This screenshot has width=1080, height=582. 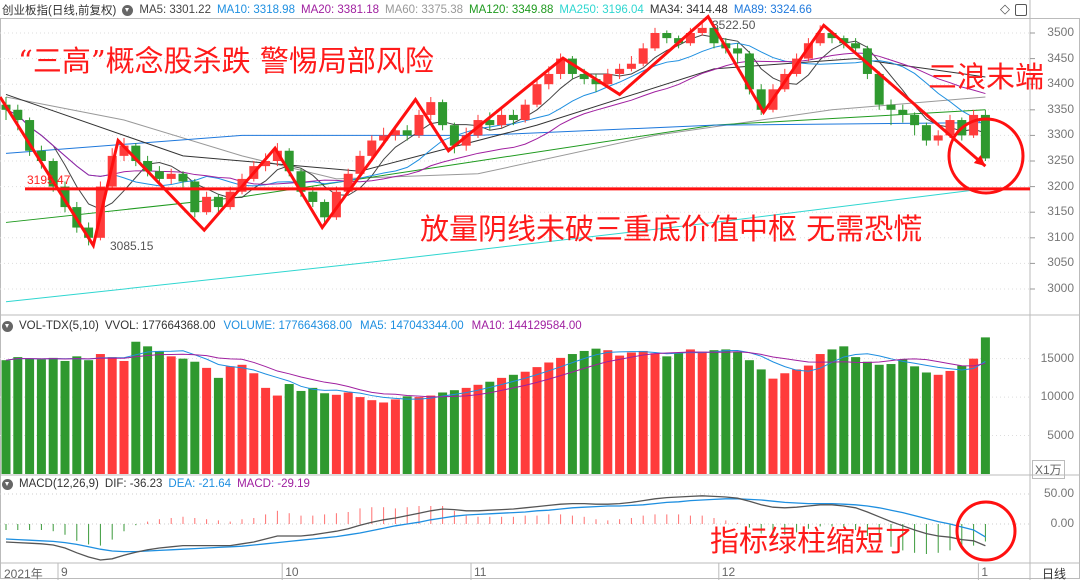 I want to click on annotation-support: 放量阴线未破三重底价值中枢 无需恐慌, so click(x=671, y=229).